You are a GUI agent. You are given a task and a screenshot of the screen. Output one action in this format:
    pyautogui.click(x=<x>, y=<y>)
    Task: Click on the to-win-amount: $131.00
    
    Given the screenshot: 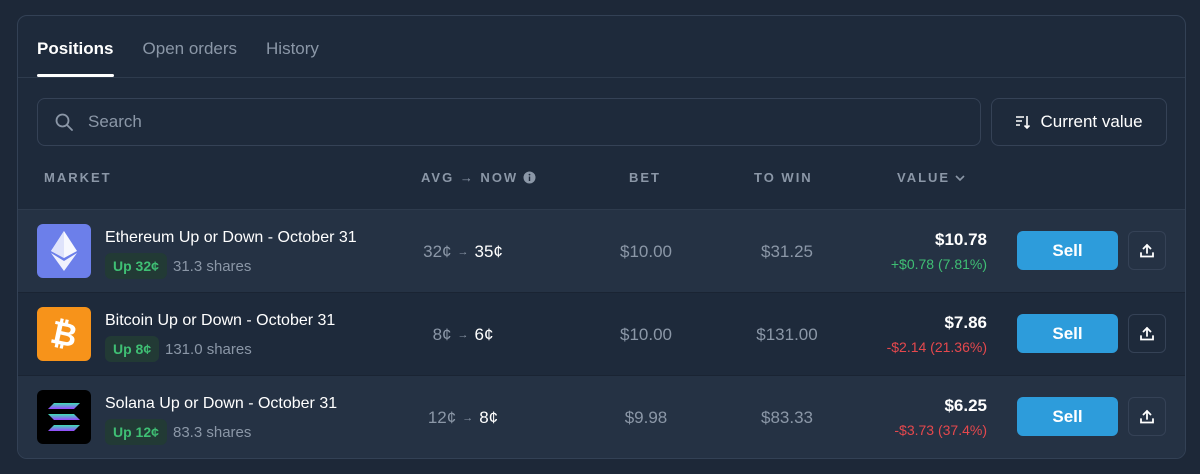 What is the action you would take?
    pyautogui.click(x=787, y=334)
    